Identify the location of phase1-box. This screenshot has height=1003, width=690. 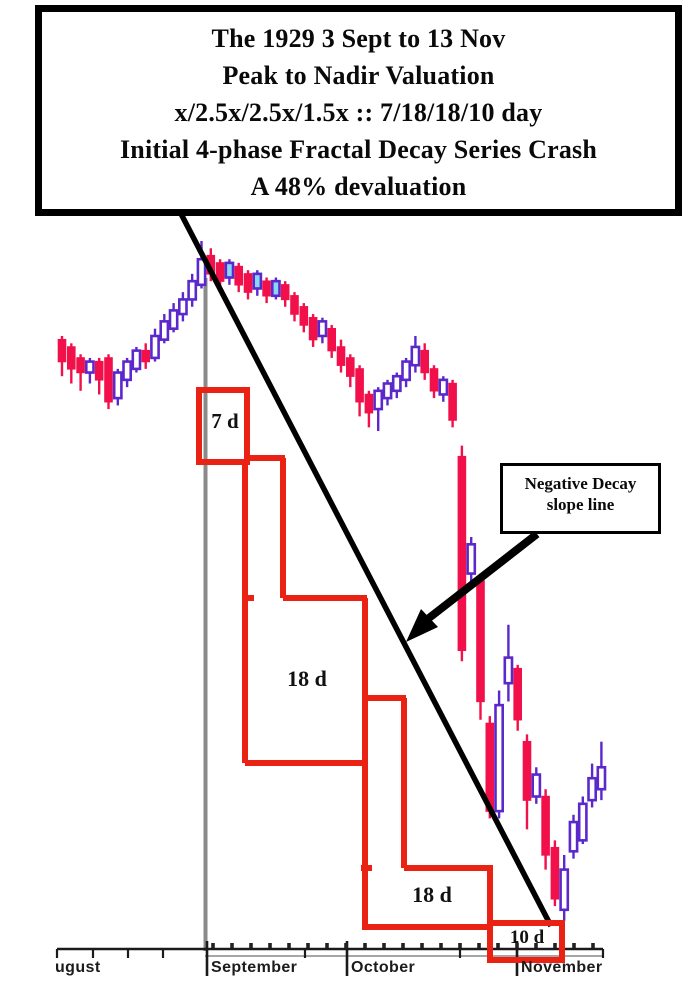
(223, 426).